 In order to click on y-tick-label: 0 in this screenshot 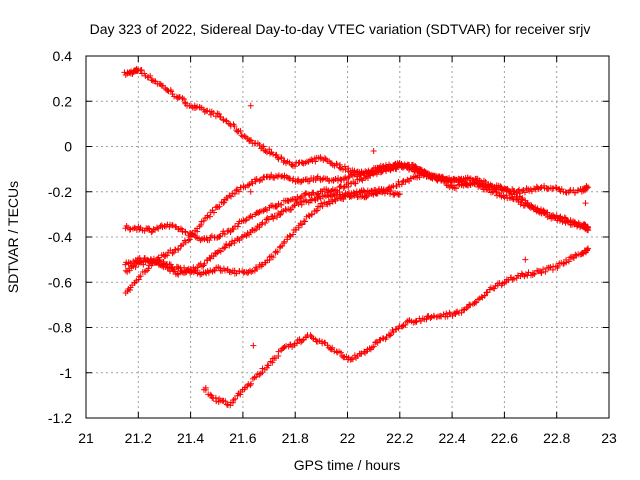, I will do `click(68, 147)`.